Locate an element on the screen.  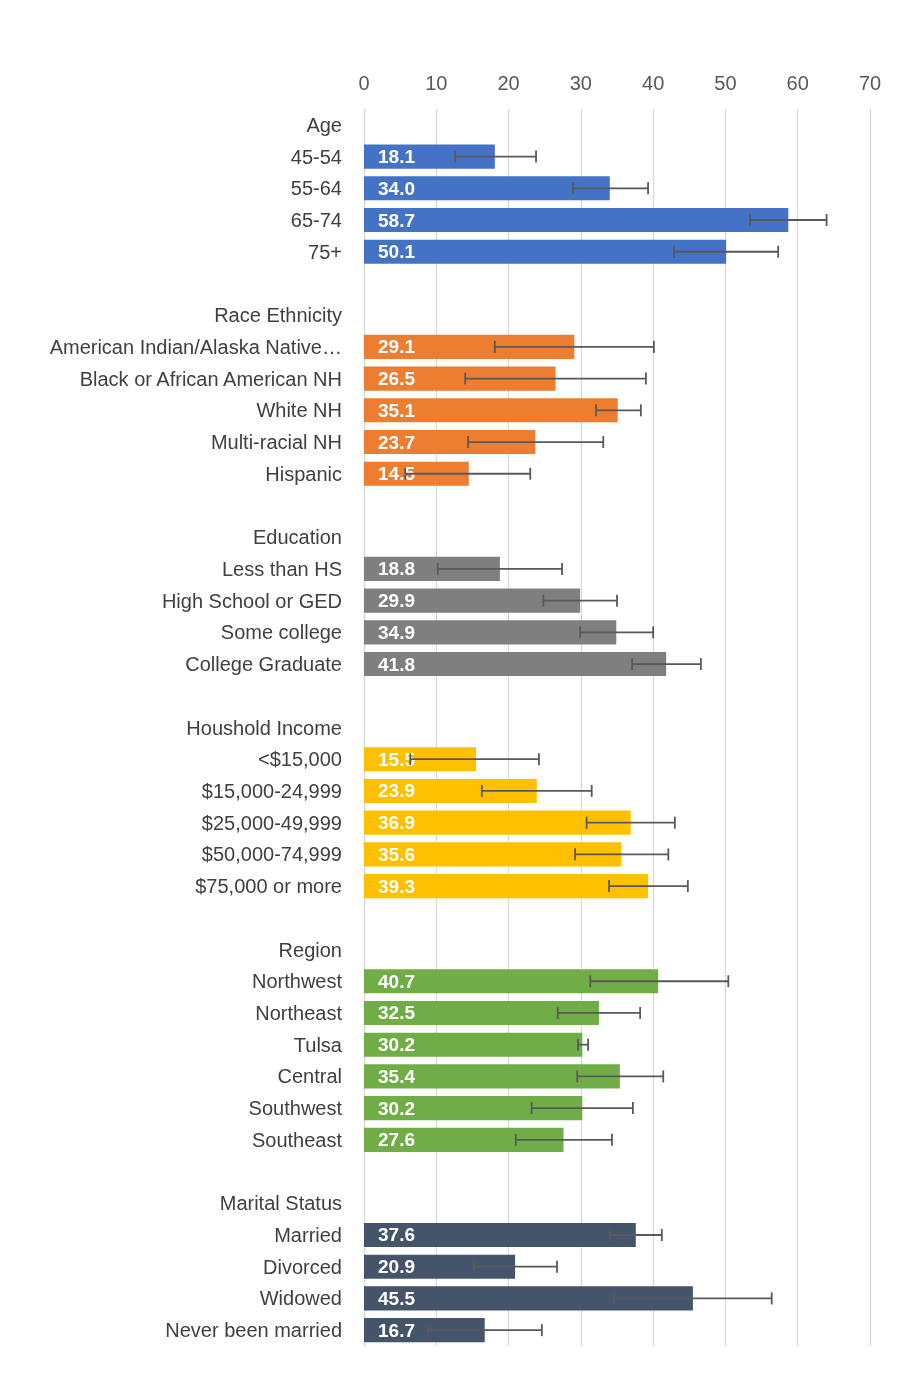
data-label: 23.9 is located at coordinates (396, 791).